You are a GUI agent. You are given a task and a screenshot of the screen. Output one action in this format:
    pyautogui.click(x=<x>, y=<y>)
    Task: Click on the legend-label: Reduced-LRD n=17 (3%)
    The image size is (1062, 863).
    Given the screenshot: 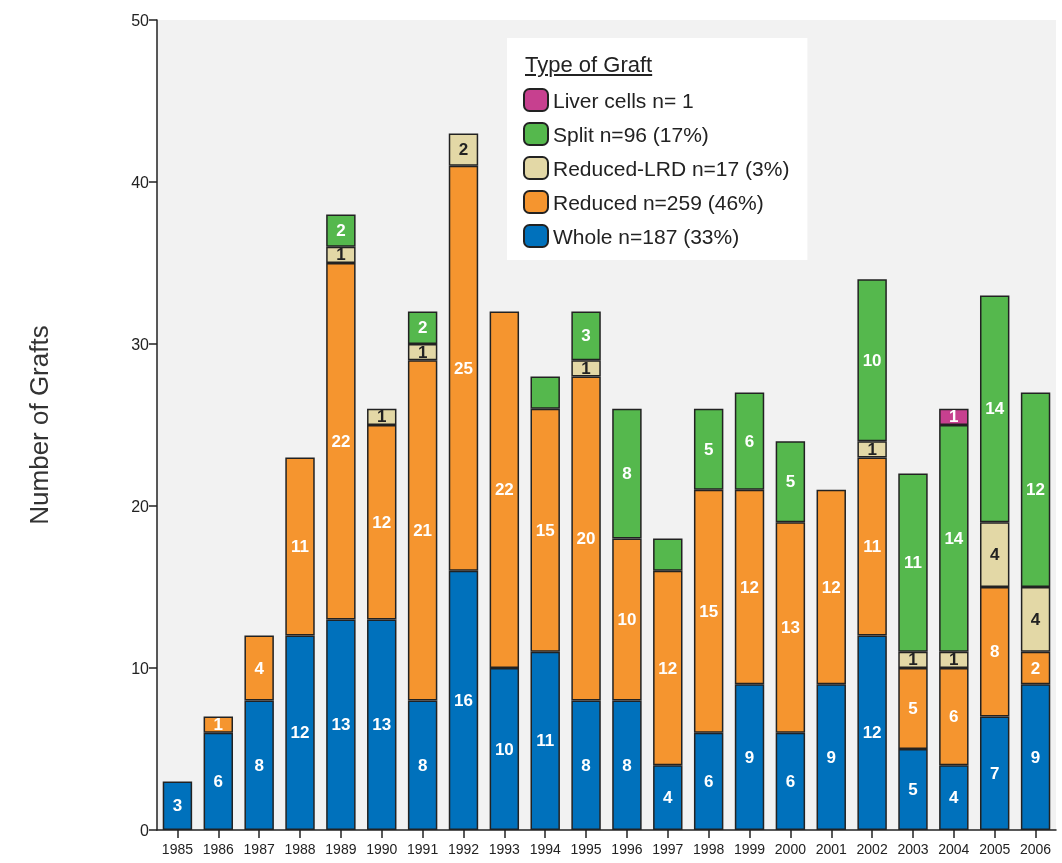 What is the action you would take?
    pyautogui.click(x=671, y=168)
    